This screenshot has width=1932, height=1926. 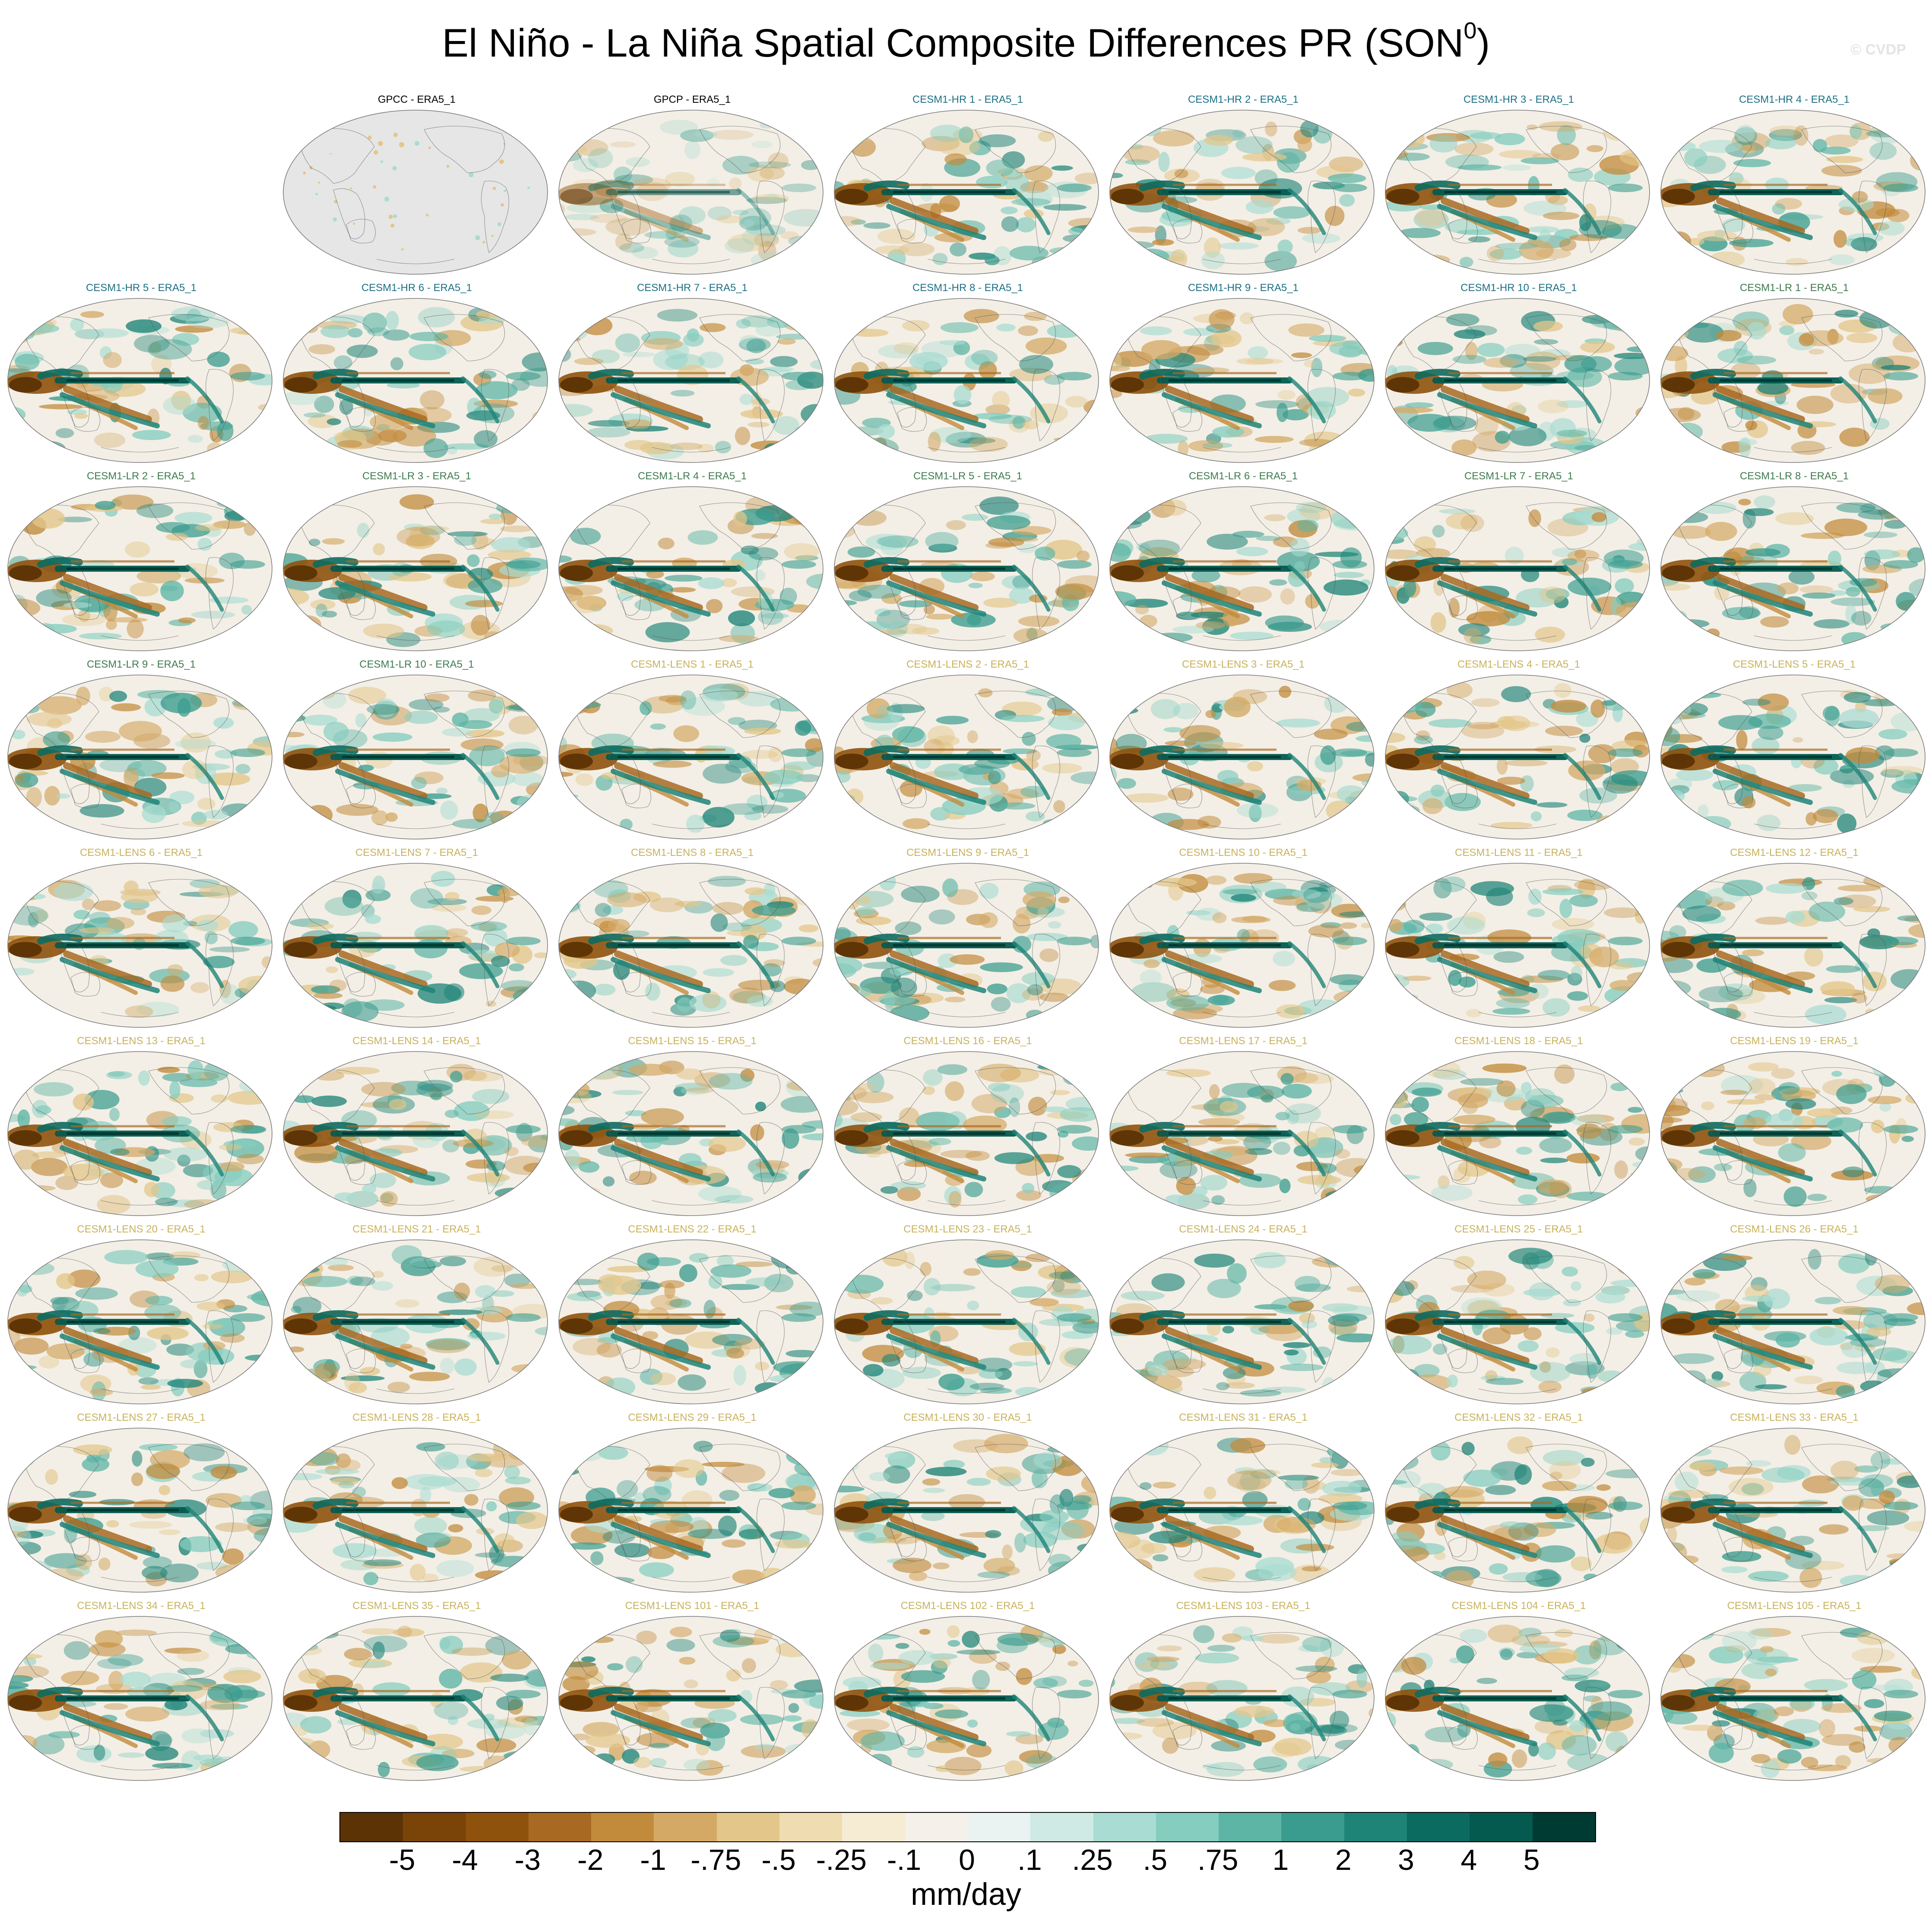 What do you see at coordinates (968, 750) in the screenshot?
I see `map-panel: CESM1-LENS 2 - ERA5_1` at bounding box center [968, 750].